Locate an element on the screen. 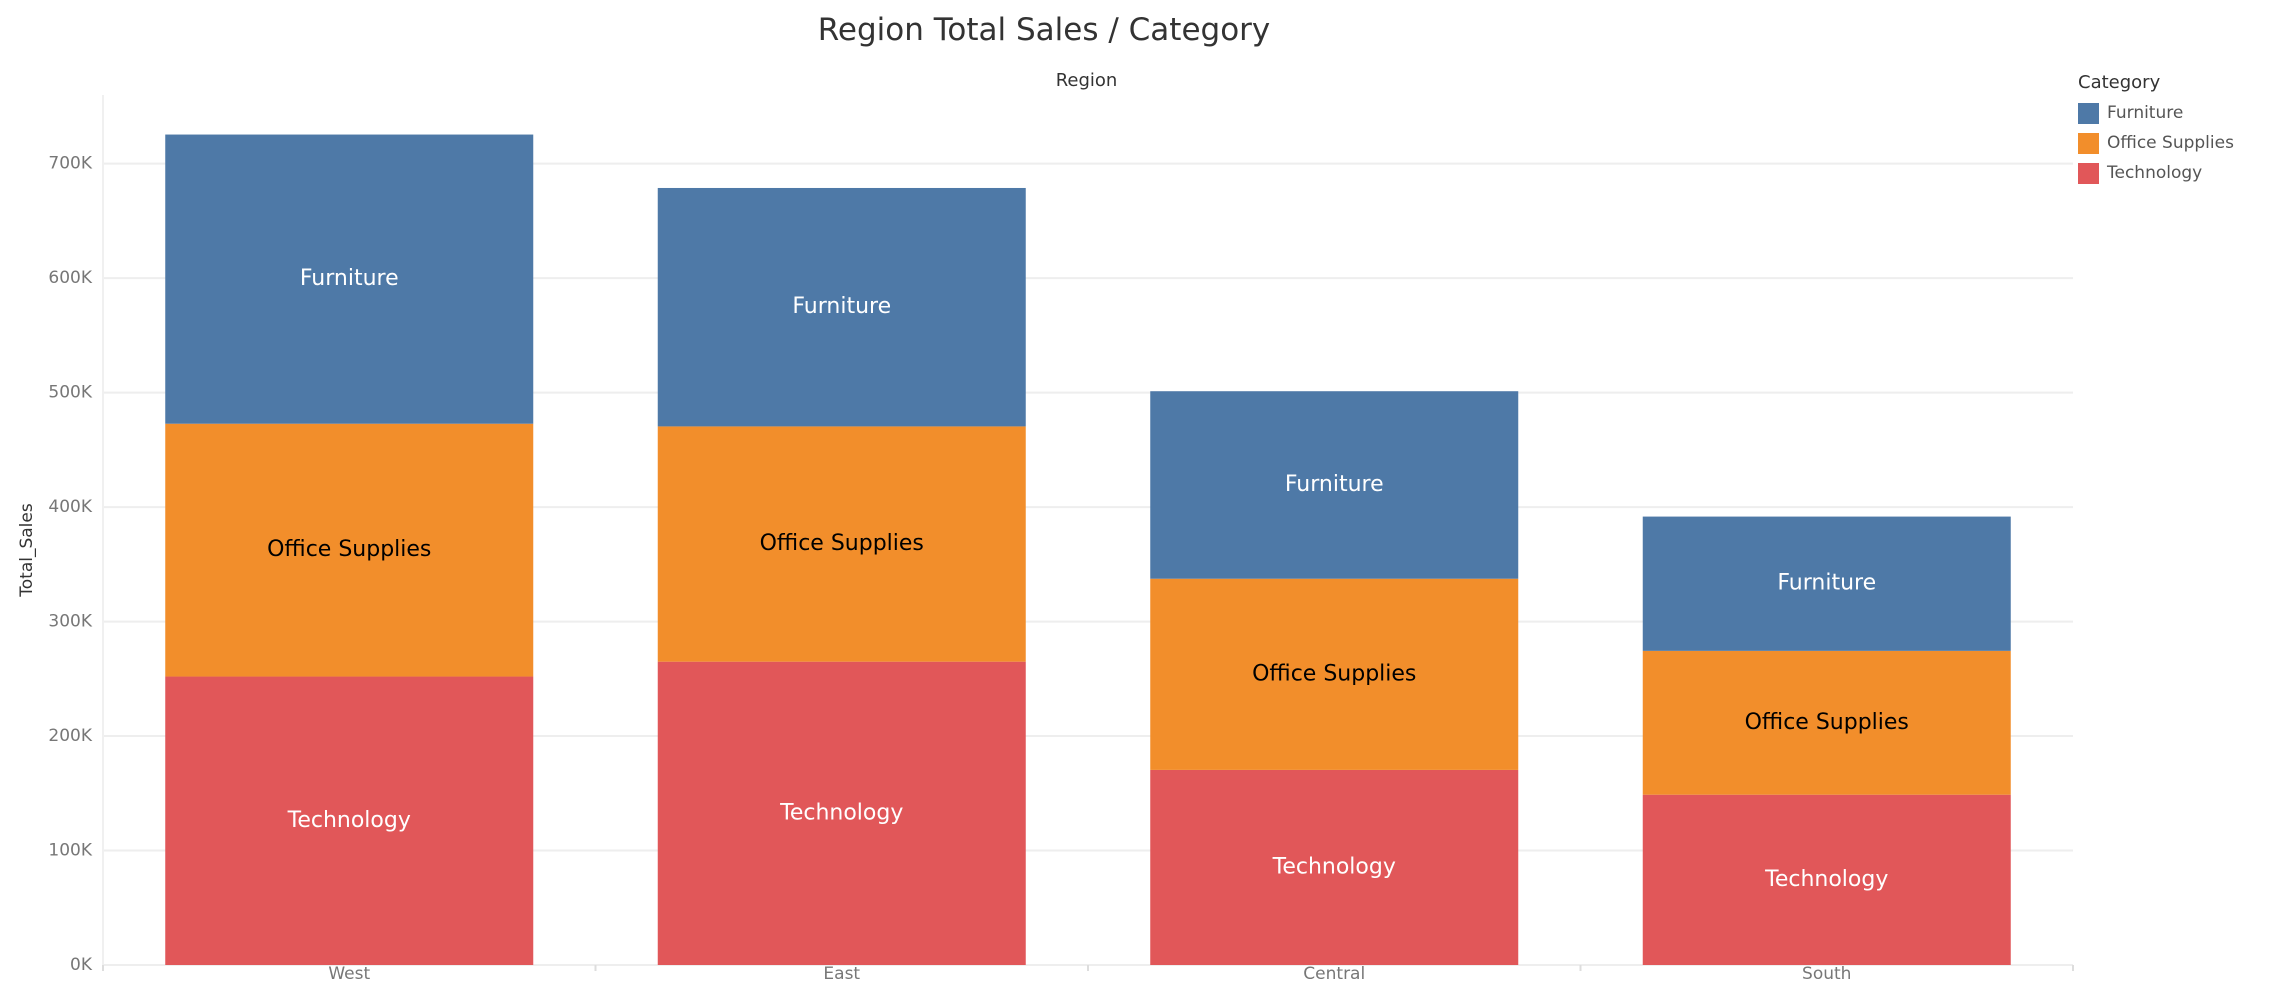 The image size is (2271, 987). region-column-header: Region is located at coordinates (1086, 80).